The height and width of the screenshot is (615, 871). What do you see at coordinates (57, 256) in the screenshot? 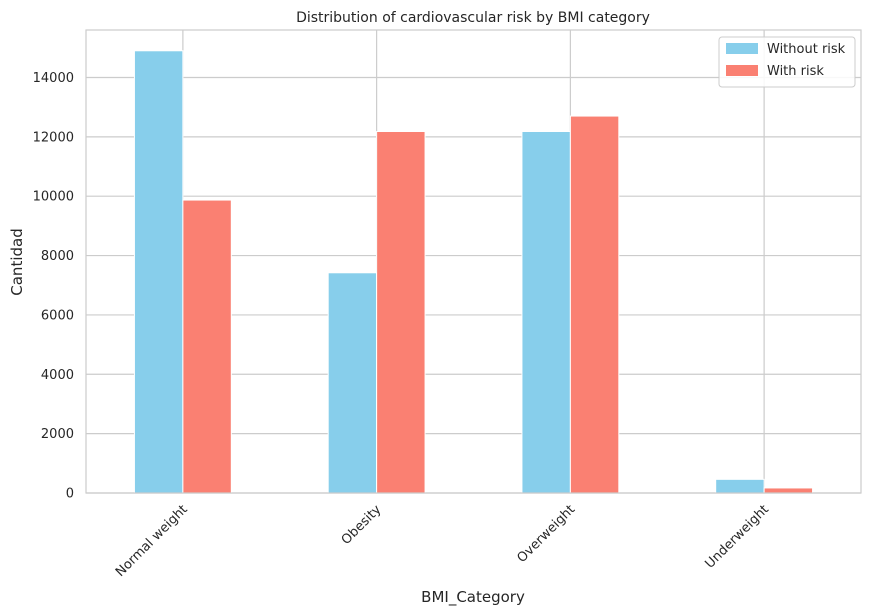
I see `y-tick-label: 8000` at bounding box center [57, 256].